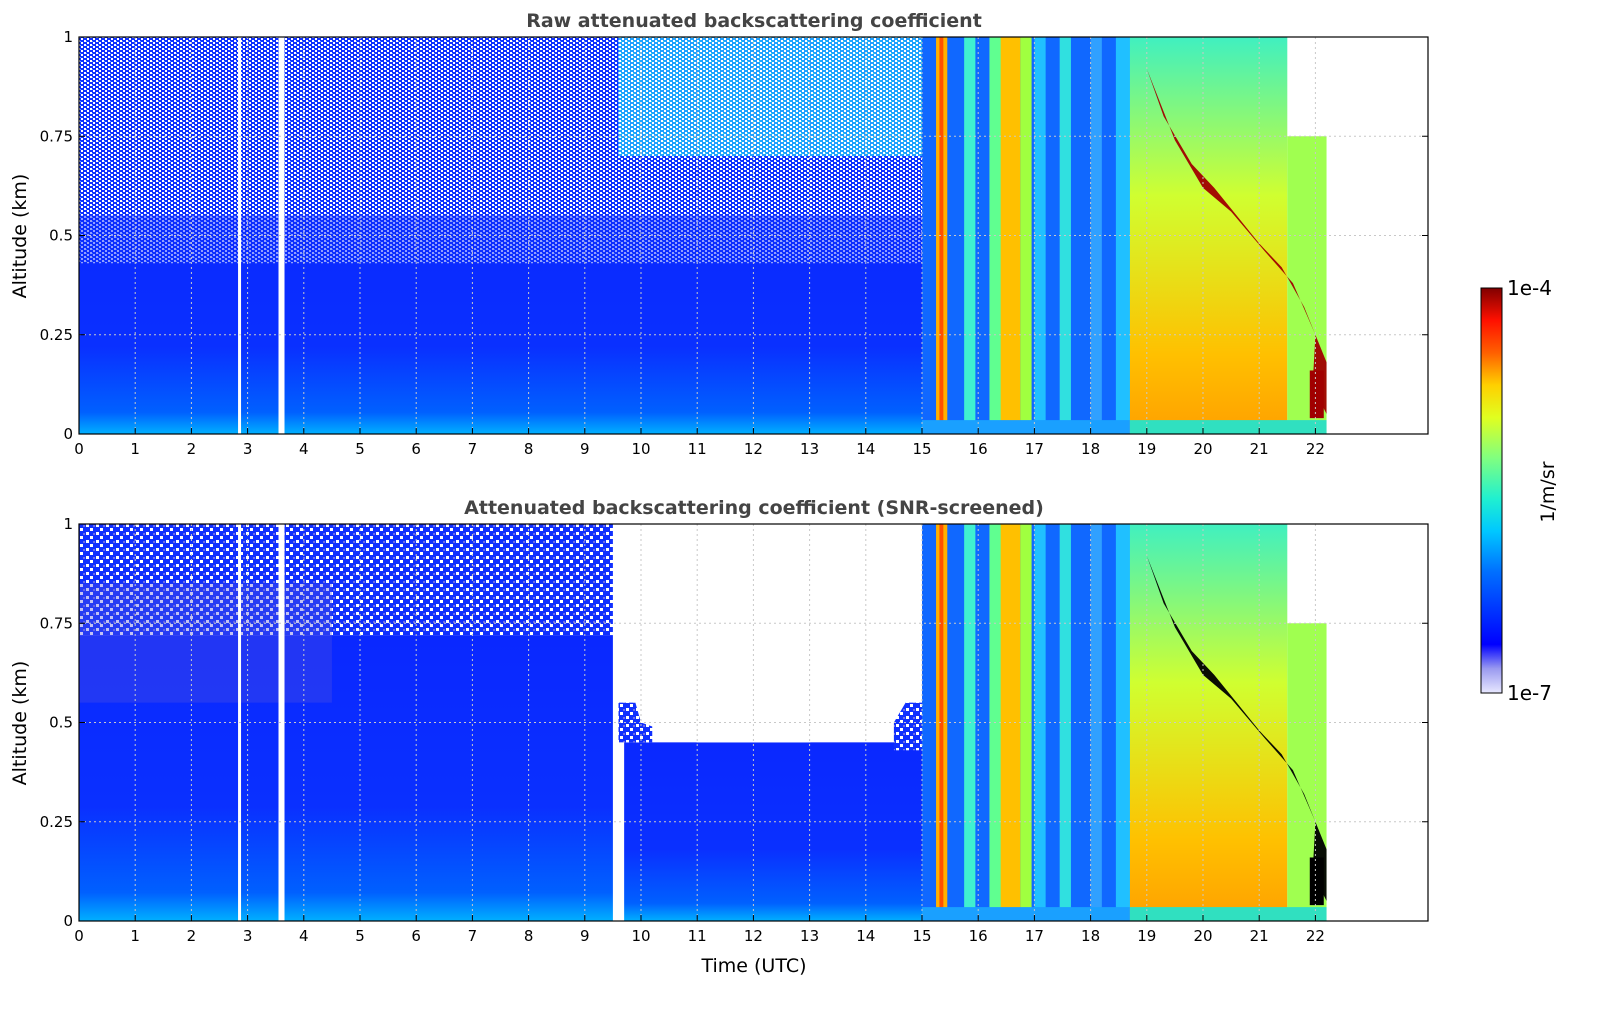 This screenshot has width=1621, height=1020. Describe the element at coordinates (1529, 288) in the screenshot. I see `colorbar-max-label: 1e-4` at that location.